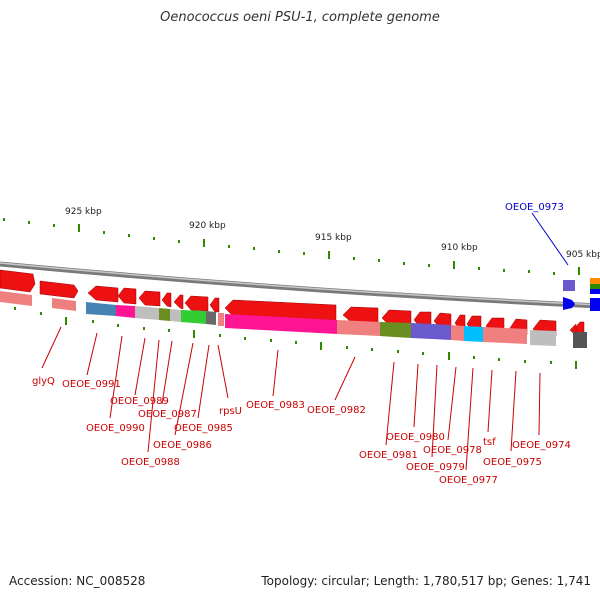 The height and width of the screenshot is (600, 600). Describe the element at coordinates (541, 445) in the screenshot. I see `gene-label-oeoe-0974: OEOE_0974` at that location.